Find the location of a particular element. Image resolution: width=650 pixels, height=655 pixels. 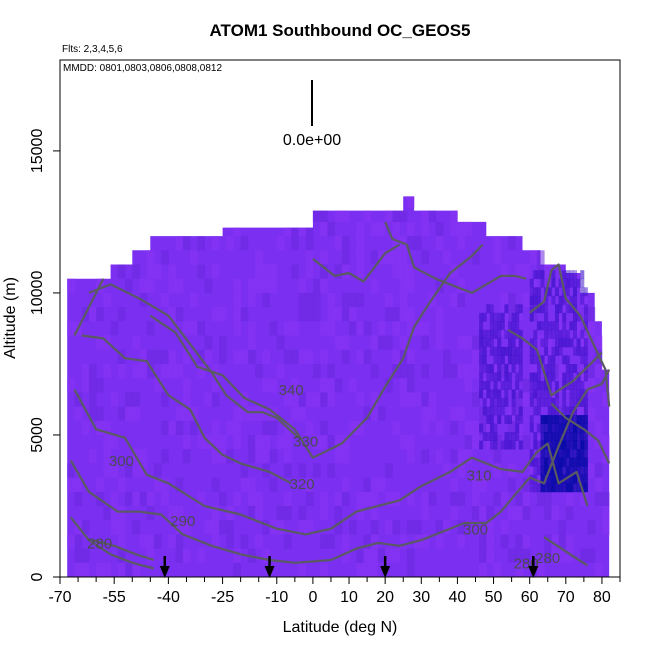

x-axis: -70 -55 -40 -25 -10 0 10 20 30 40 50 60 70 80 is located at coordinates (334, 591).